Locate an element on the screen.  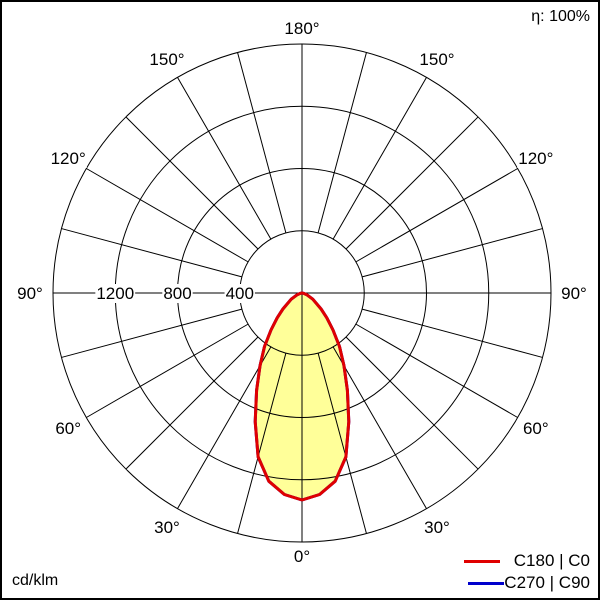
unit-label: cd/klm is located at coordinates (35, 580).